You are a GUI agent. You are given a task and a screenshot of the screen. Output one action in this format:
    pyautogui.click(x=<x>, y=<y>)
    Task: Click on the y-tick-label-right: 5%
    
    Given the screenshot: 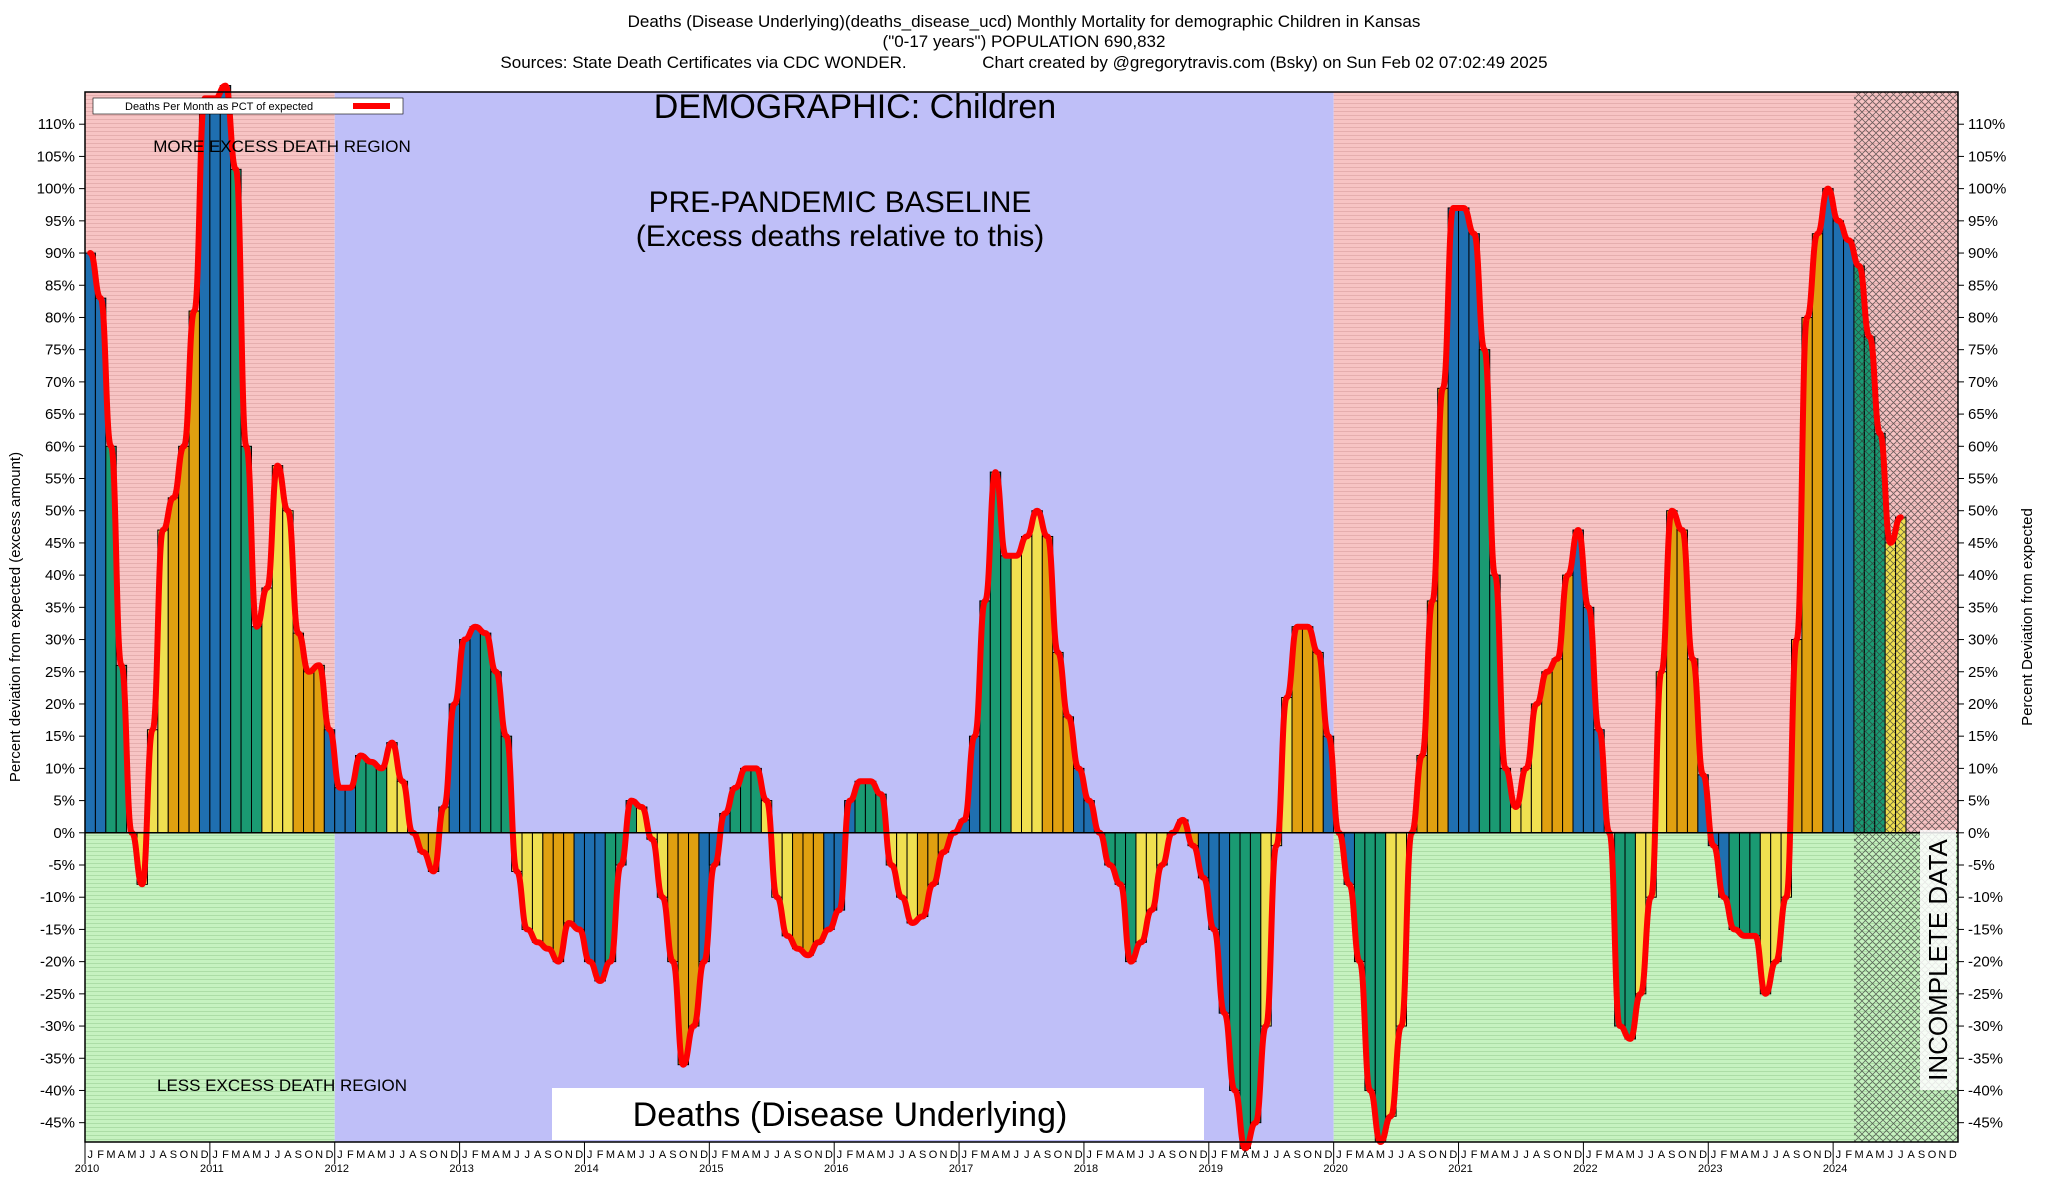 What is the action you would take?
    pyautogui.click(x=1979, y=801)
    